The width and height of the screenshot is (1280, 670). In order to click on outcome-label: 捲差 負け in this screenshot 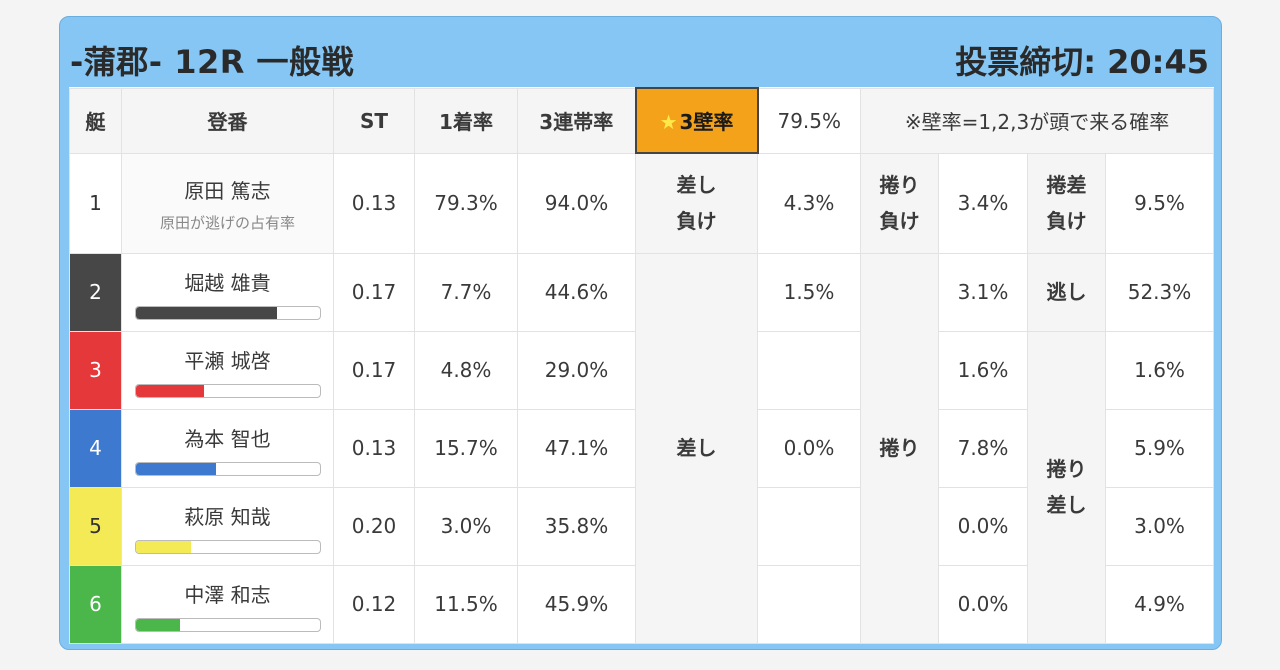, I will do `click(1066, 203)`.